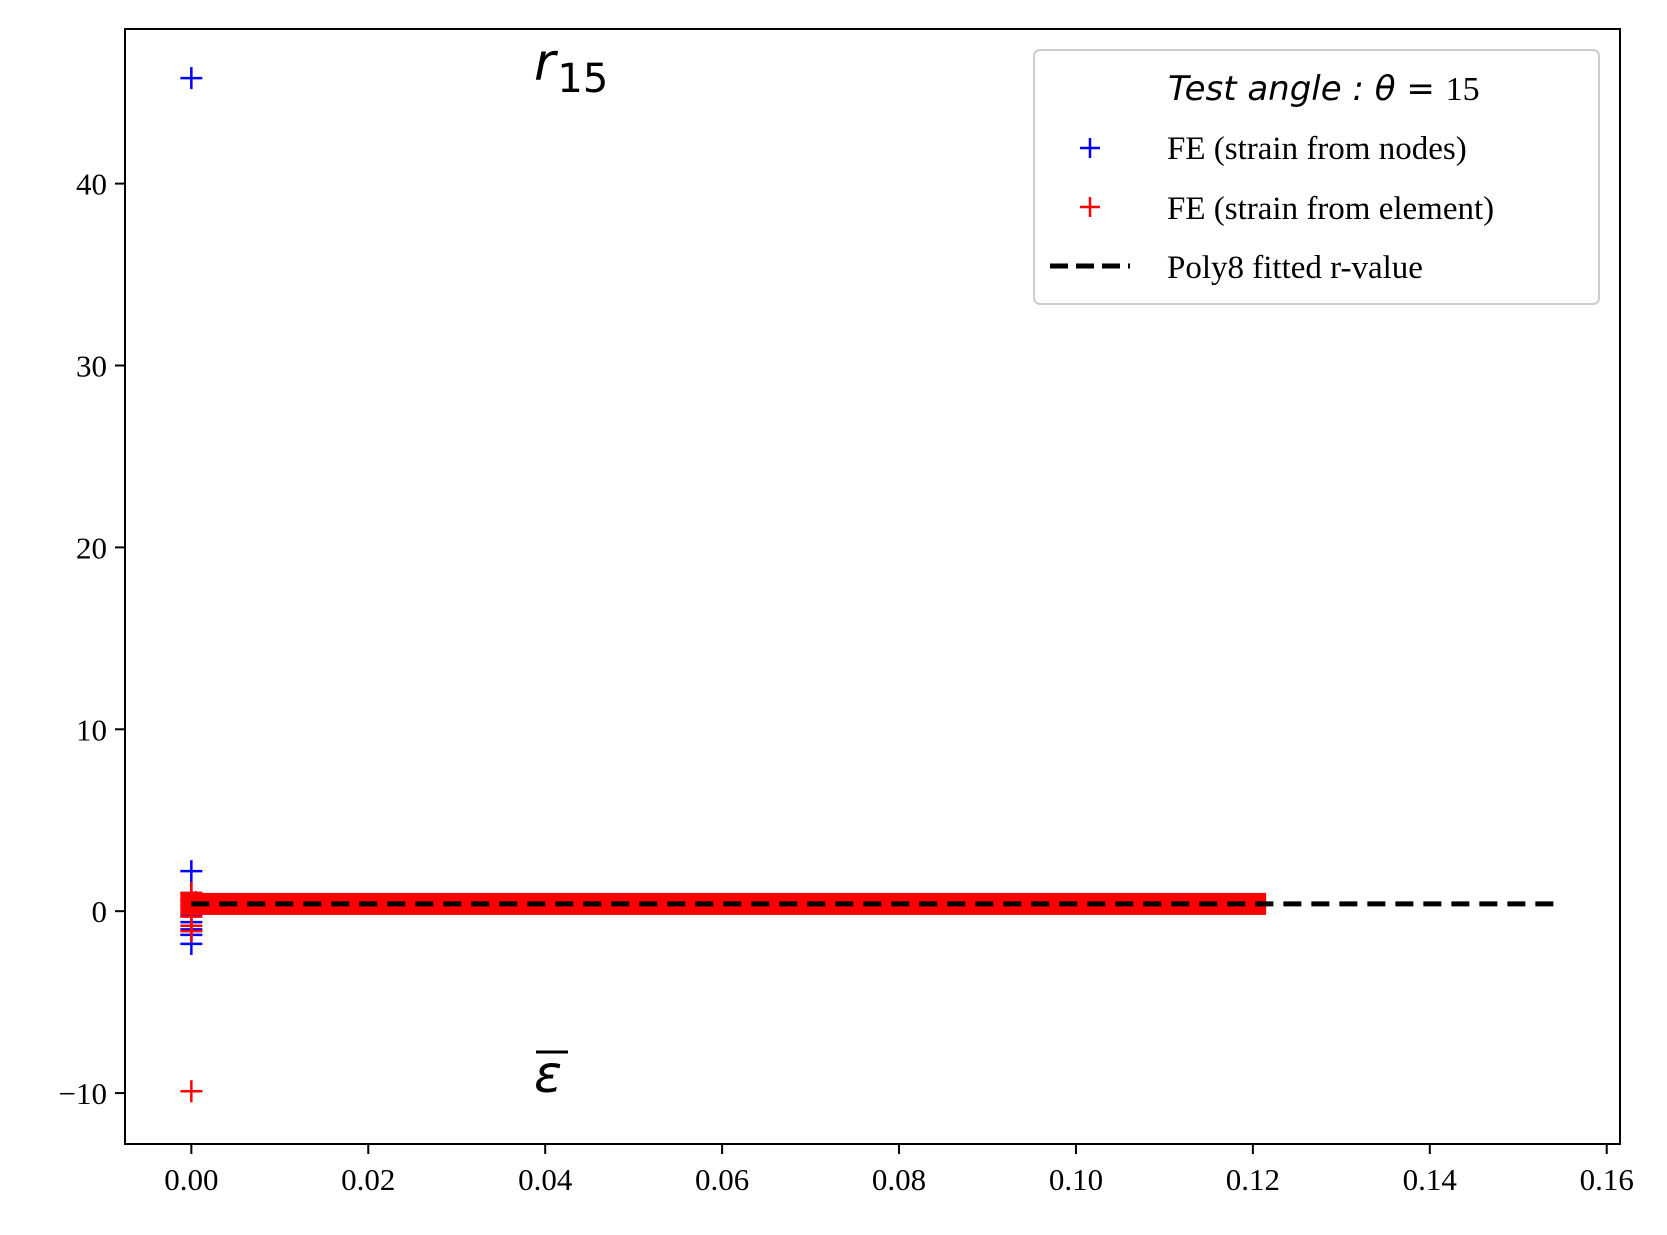 The width and height of the screenshot is (1667, 1235). Describe the element at coordinates (545, 1179) in the screenshot. I see `x-tick-label: 0.04` at that location.